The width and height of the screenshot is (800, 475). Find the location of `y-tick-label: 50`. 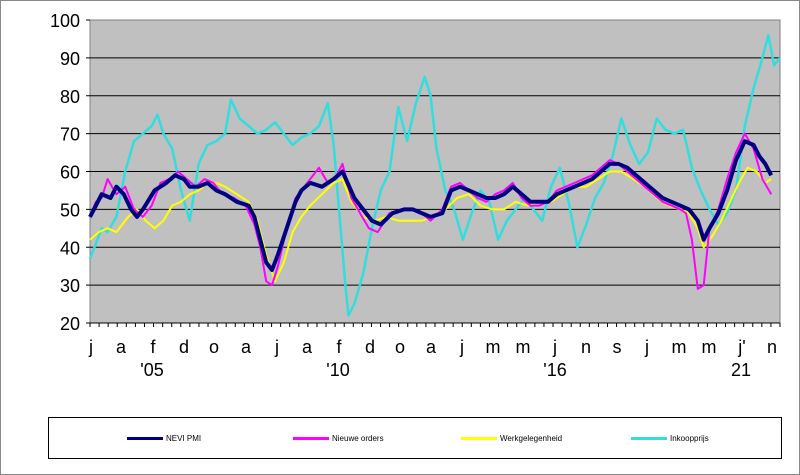

y-tick-label: 50 is located at coordinates (70, 210).